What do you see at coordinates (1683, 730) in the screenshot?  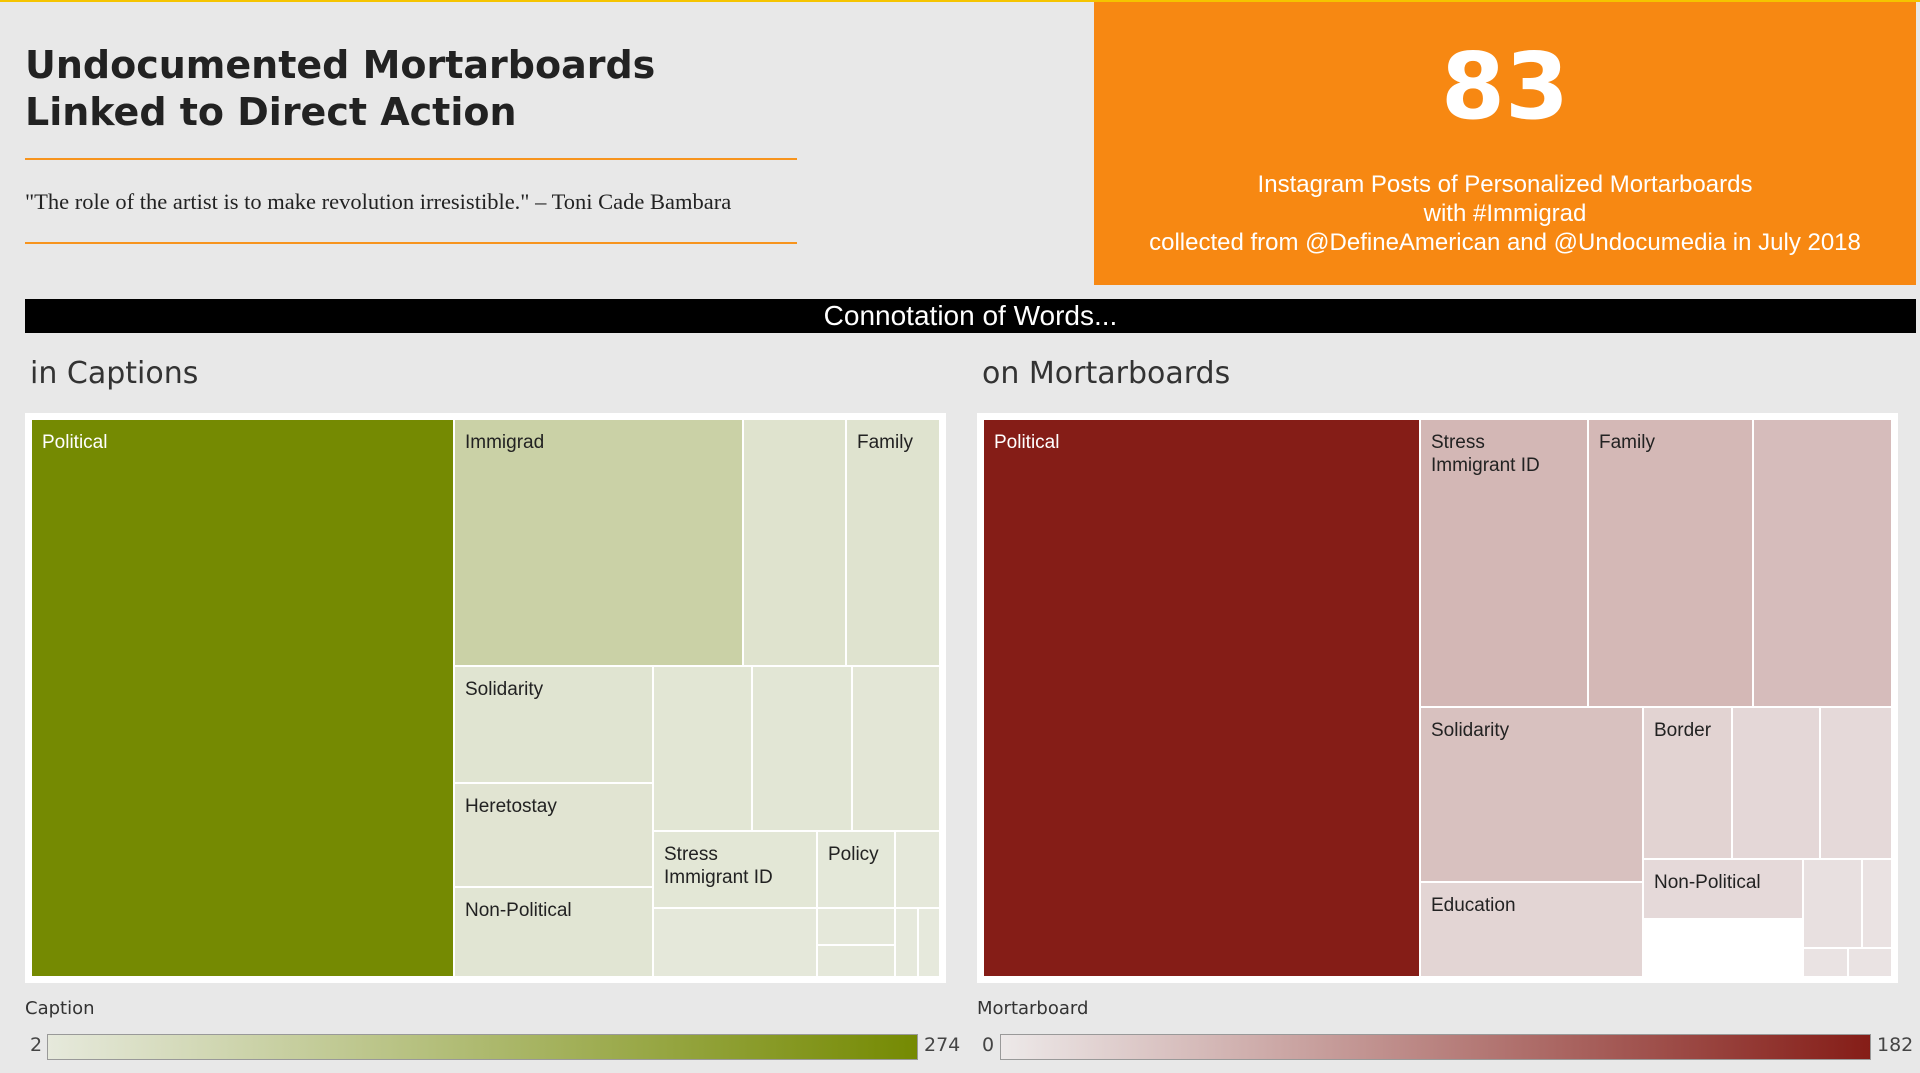 I see `treemap-cell-label: Border` at bounding box center [1683, 730].